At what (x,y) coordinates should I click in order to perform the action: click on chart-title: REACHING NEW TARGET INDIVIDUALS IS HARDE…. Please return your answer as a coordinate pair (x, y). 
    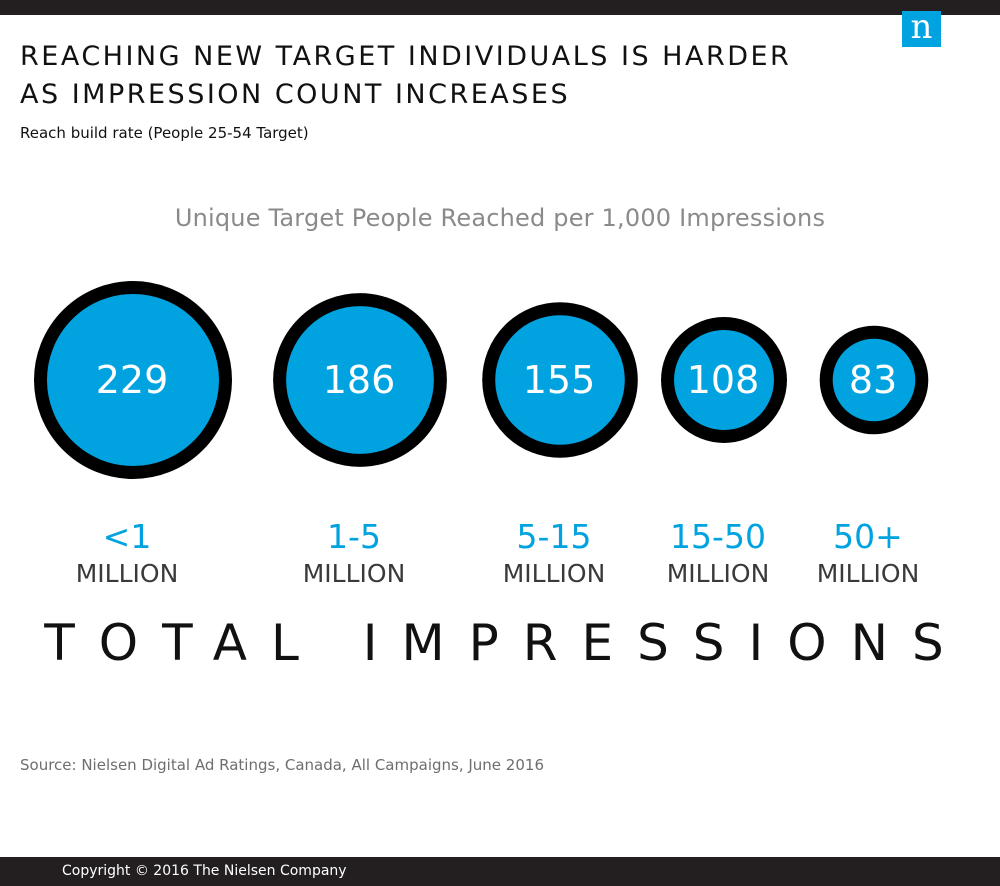
    Looking at the image, I should click on (450, 76).